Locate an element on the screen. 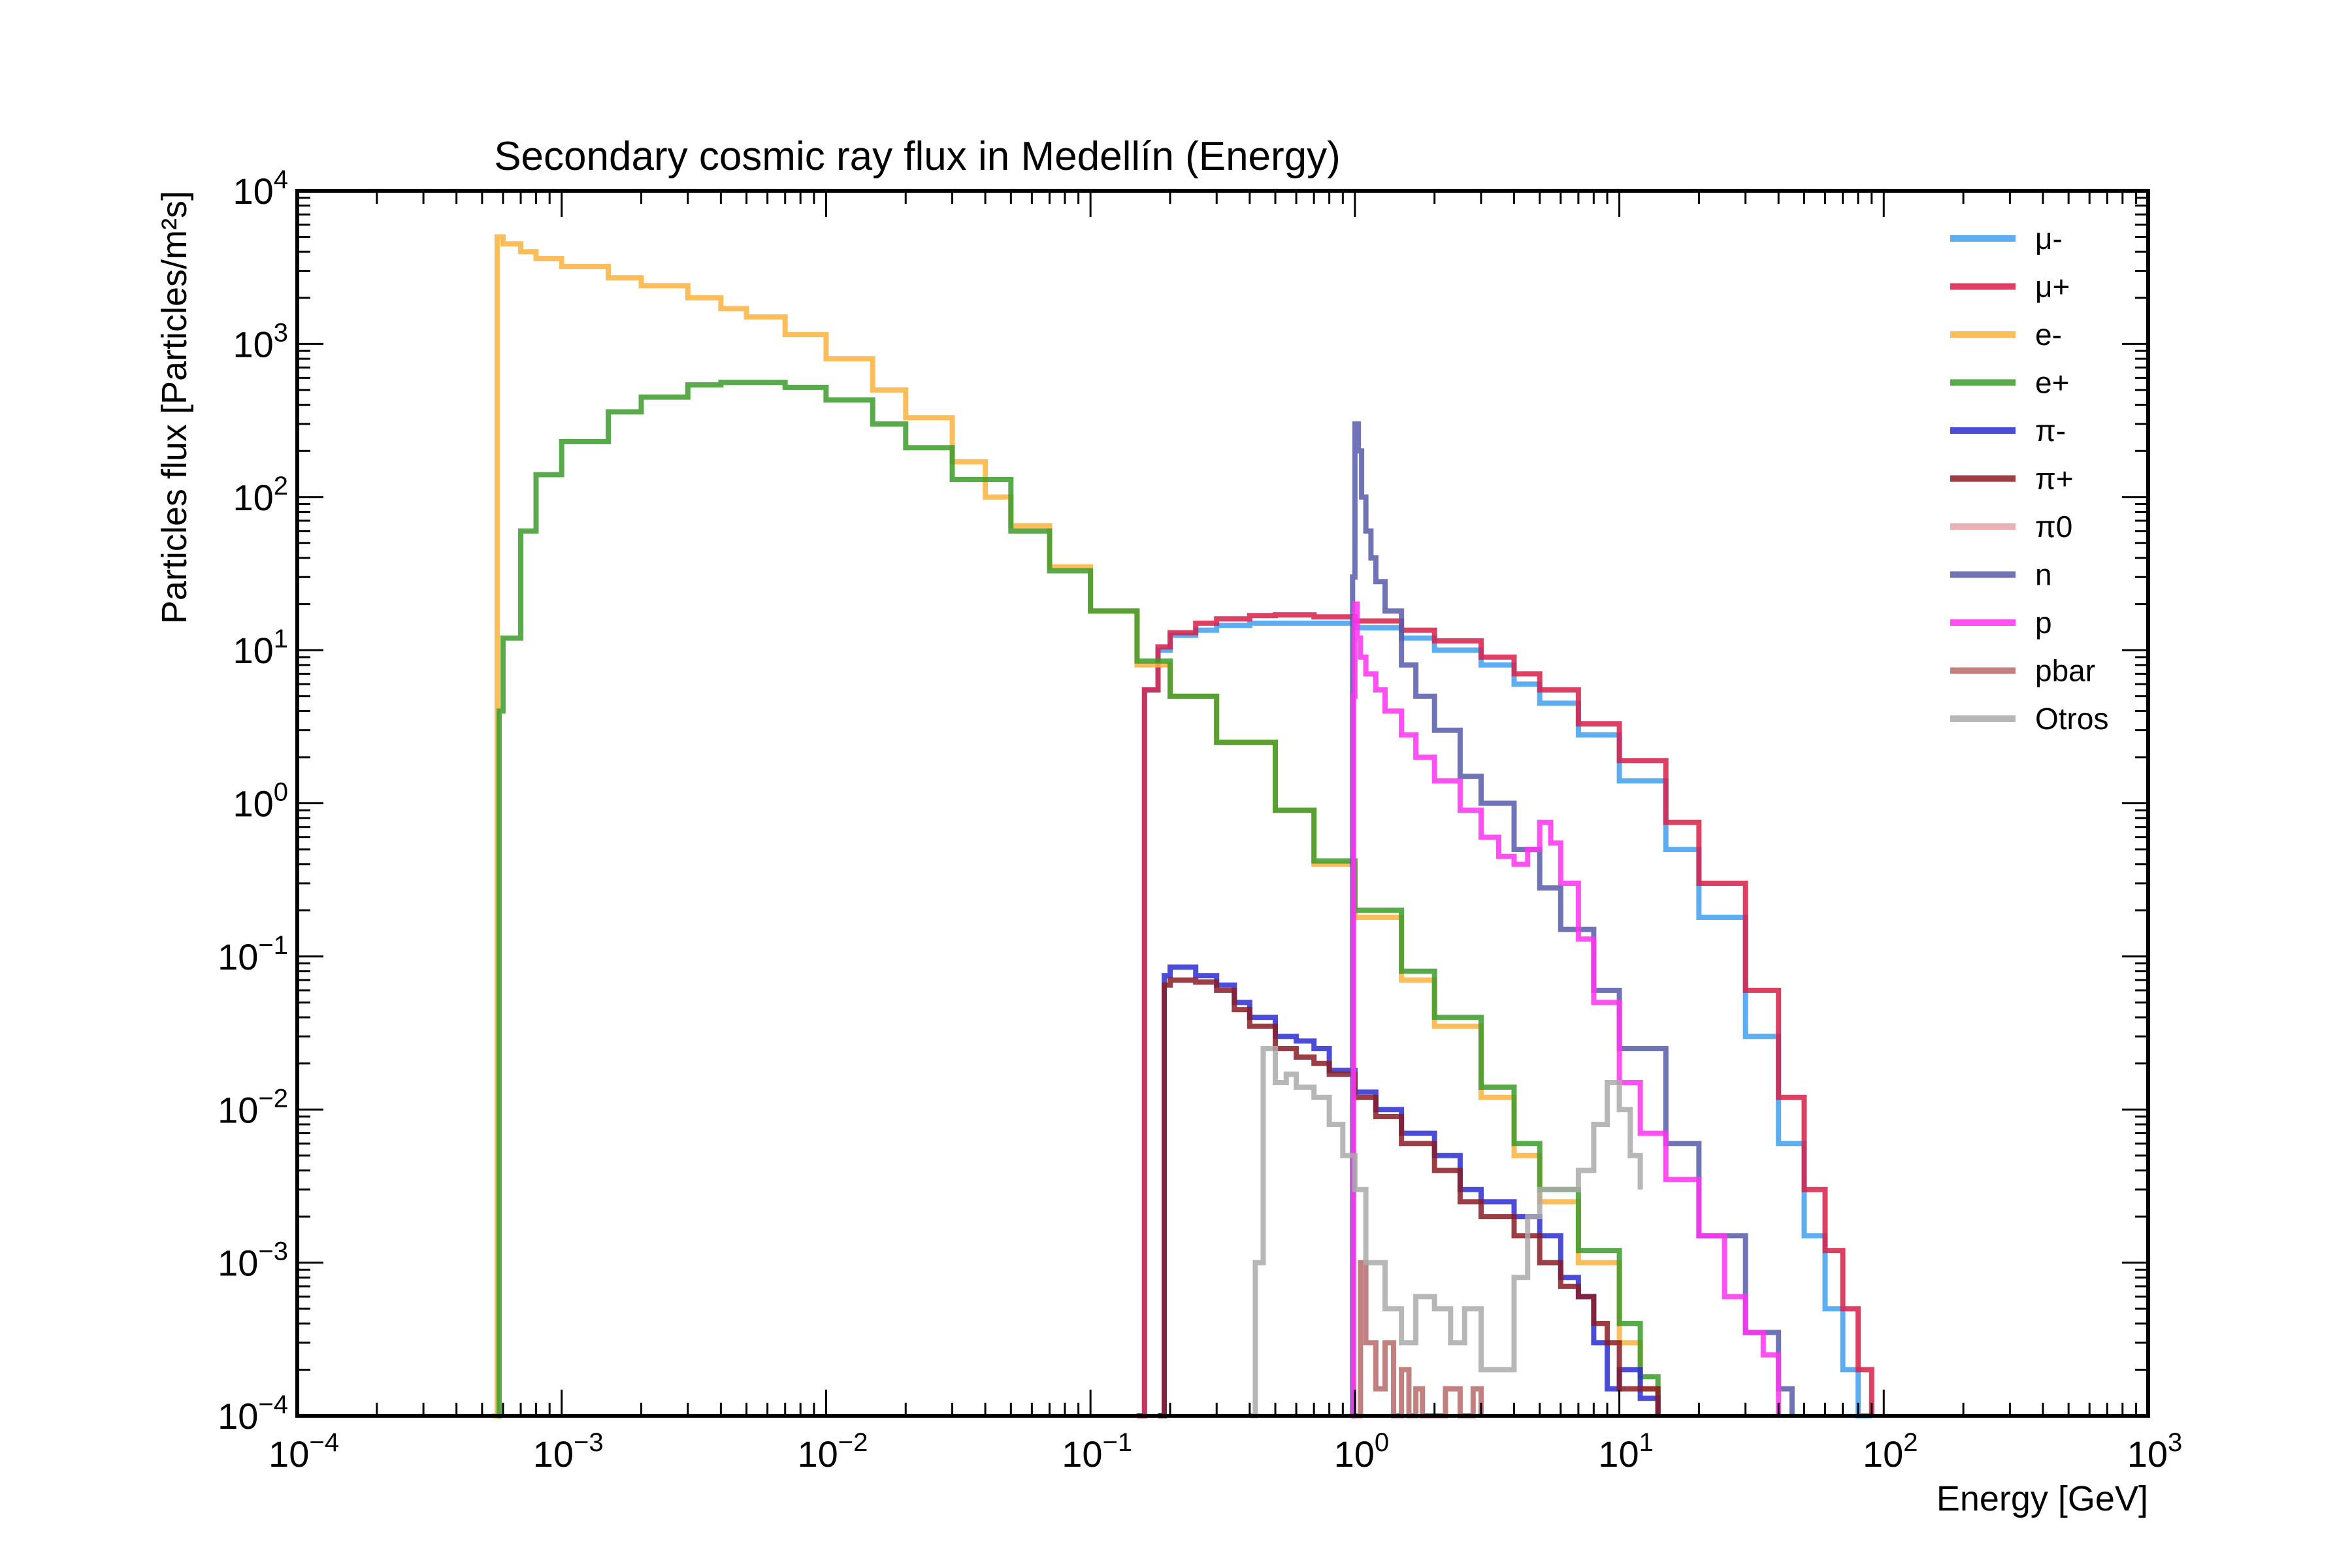  y-tick-label: 10⁻³ is located at coordinates (253, 1260).